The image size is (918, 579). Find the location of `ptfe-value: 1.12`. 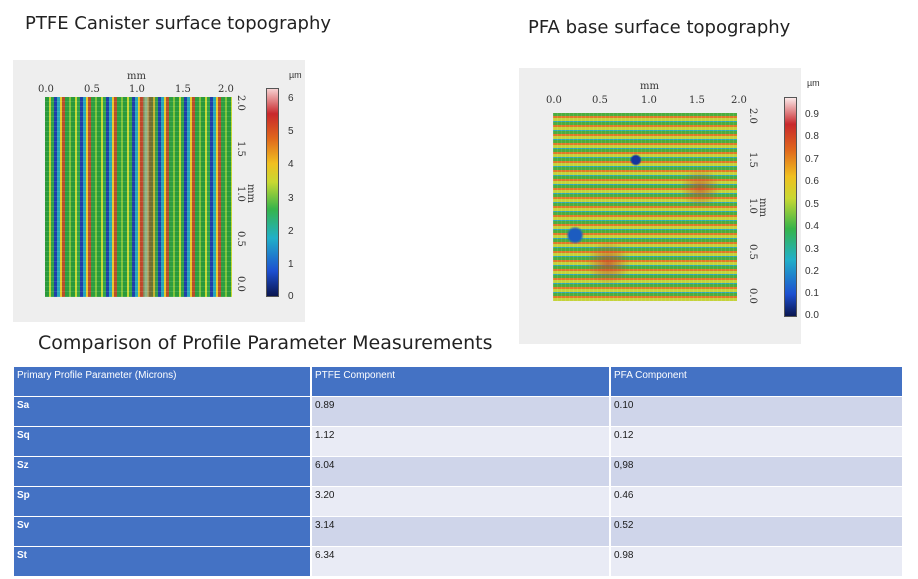

ptfe-value: 1.12 is located at coordinates (461, 441).